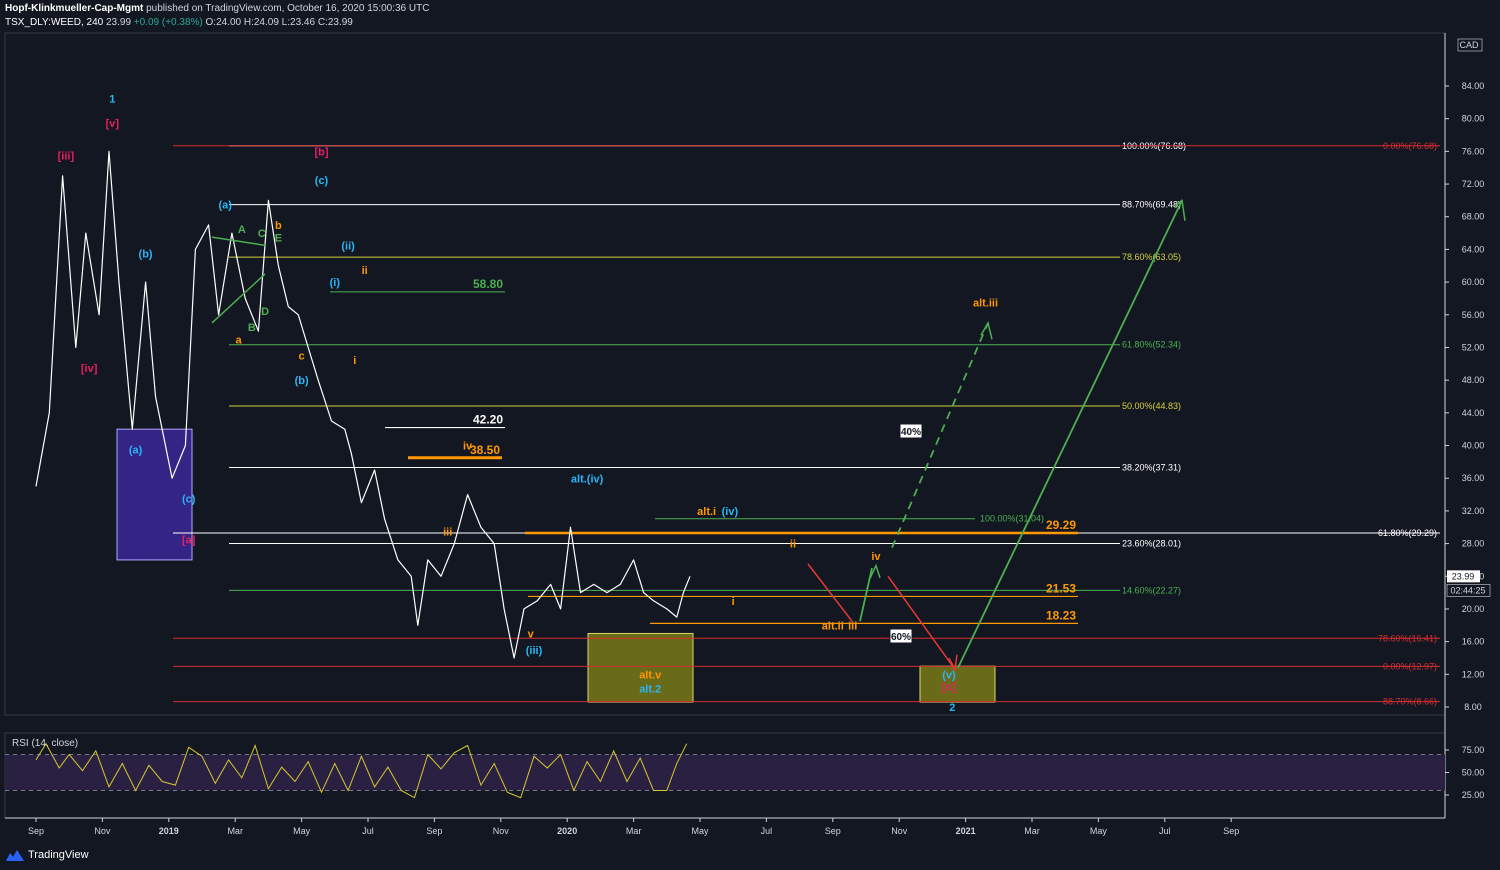 The image size is (1500, 870). What do you see at coordinates (1473, 217) in the screenshot?
I see `y-tick-label: 68.00` at bounding box center [1473, 217].